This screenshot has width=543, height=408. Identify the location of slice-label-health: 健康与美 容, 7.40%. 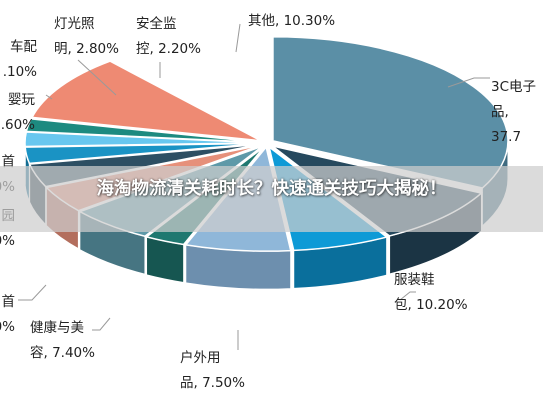
(62, 340).